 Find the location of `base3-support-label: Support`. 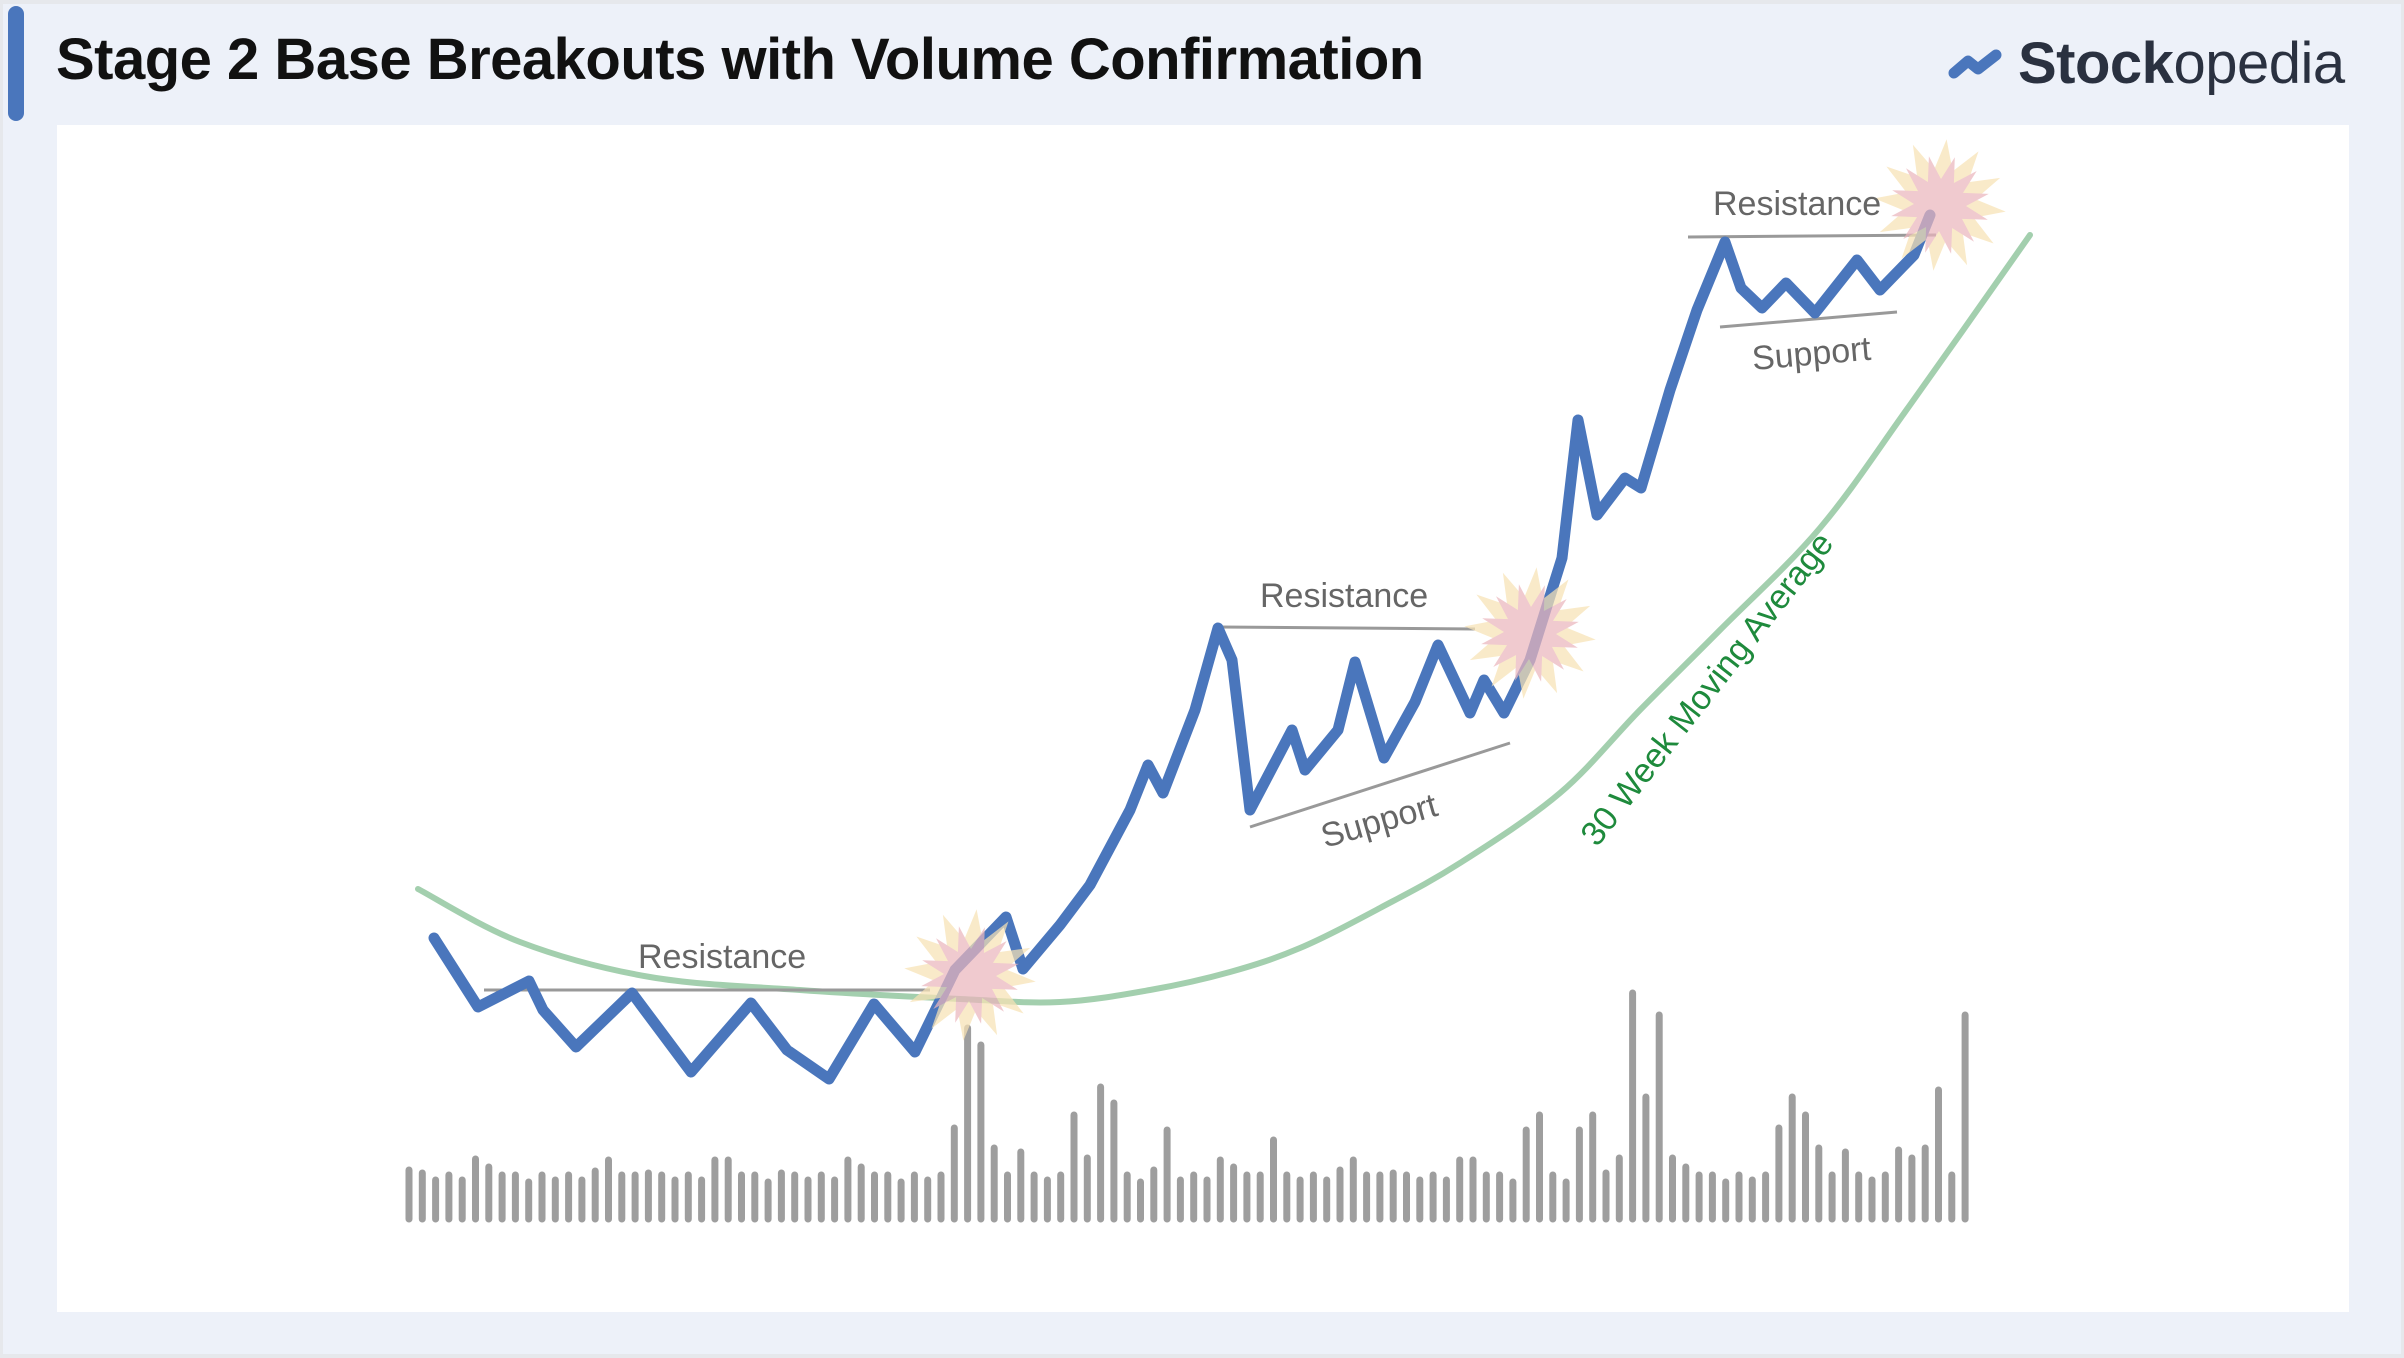

base3-support-label: Support is located at coordinates (1811, 354).